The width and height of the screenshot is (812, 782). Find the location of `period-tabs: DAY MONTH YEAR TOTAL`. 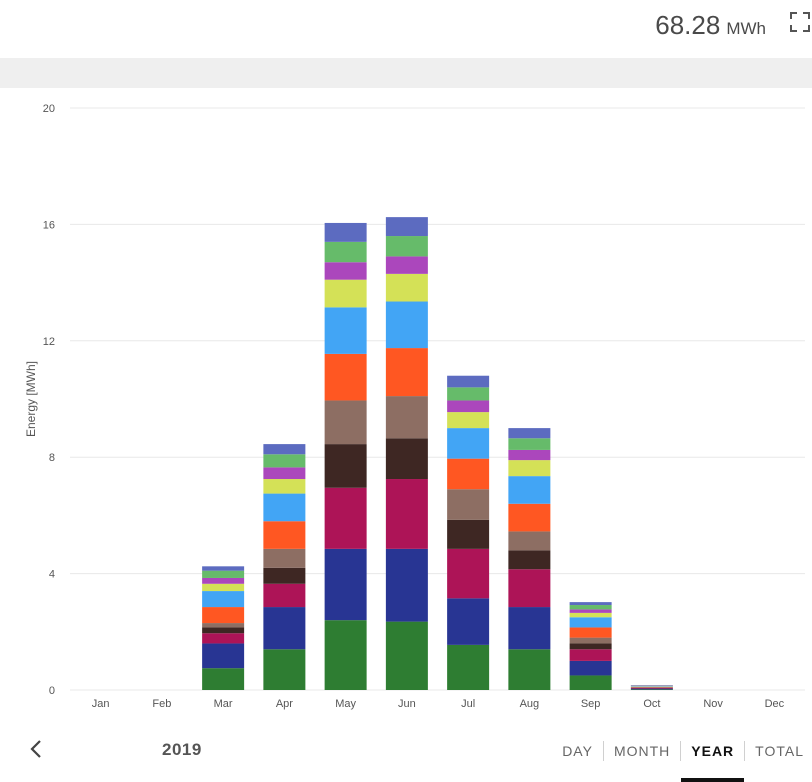

period-tabs: DAY MONTH YEAR TOTAL is located at coordinates (682, 760).